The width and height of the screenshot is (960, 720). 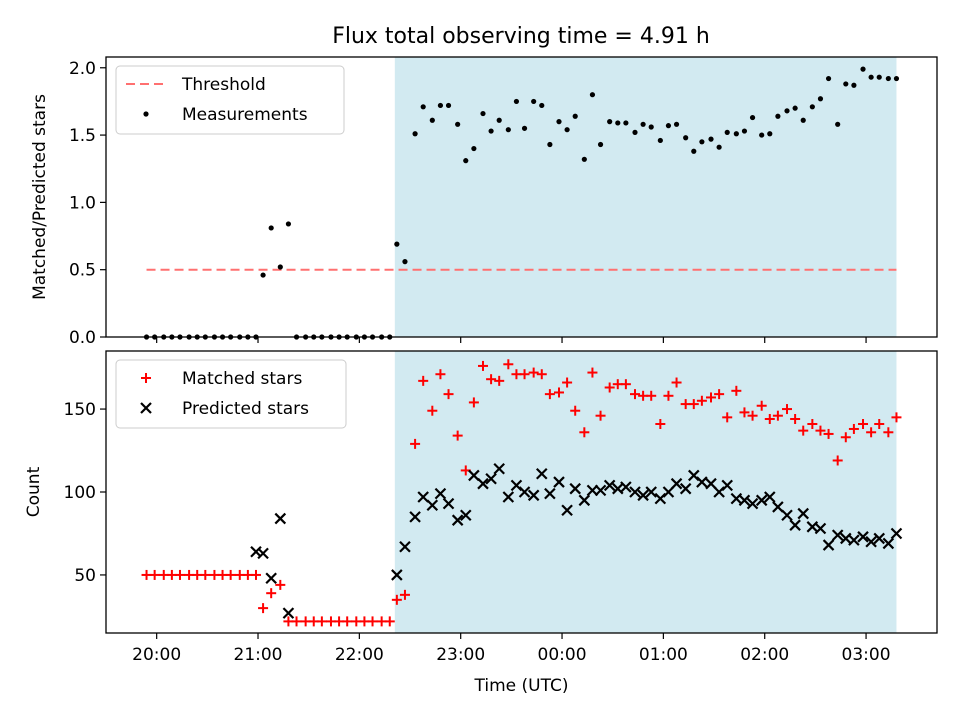 I want to click on x-tick-label: 22:00, so click(x=359, y=655).